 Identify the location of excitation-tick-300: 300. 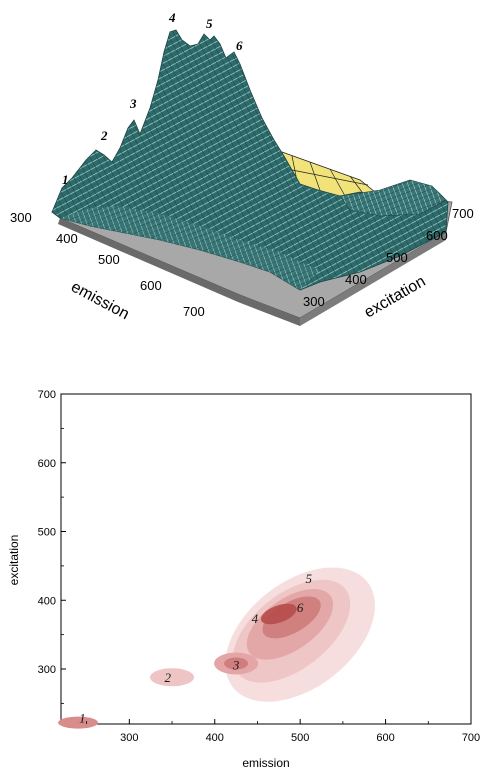
(314, 301).